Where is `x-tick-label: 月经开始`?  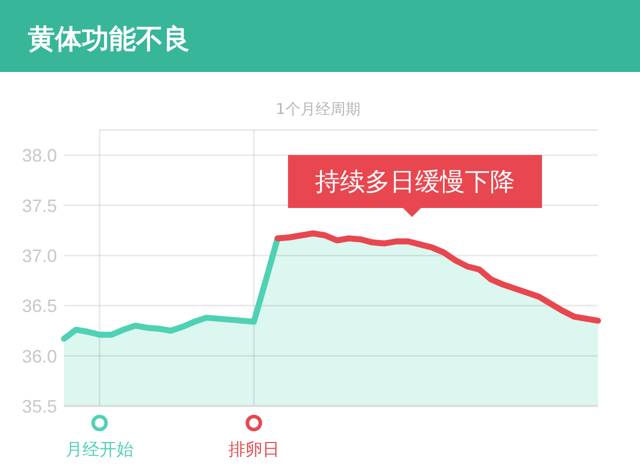 x-tick-label: 月经开始 is located at coordinates (100, 450).